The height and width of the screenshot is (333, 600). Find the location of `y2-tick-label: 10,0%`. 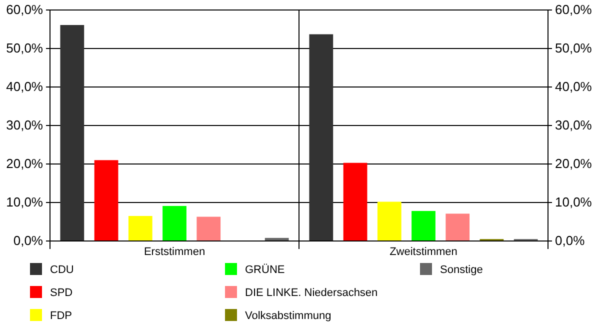

y2-tick-label: 10,0% is located at coordinates (573, 202).